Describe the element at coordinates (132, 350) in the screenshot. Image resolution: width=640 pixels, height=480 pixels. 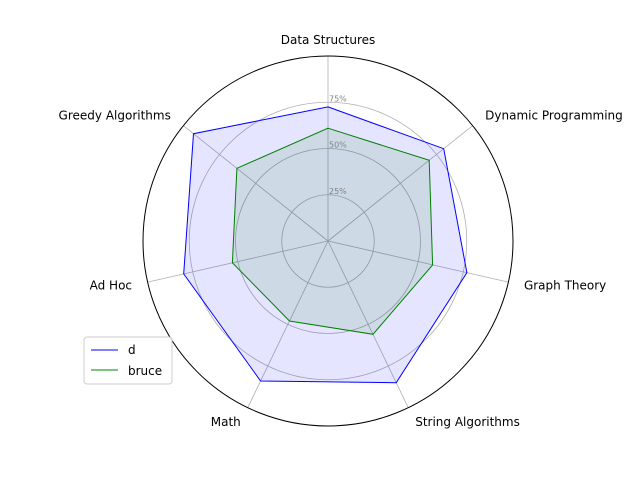
I see `legend-label-d: d` at that location.